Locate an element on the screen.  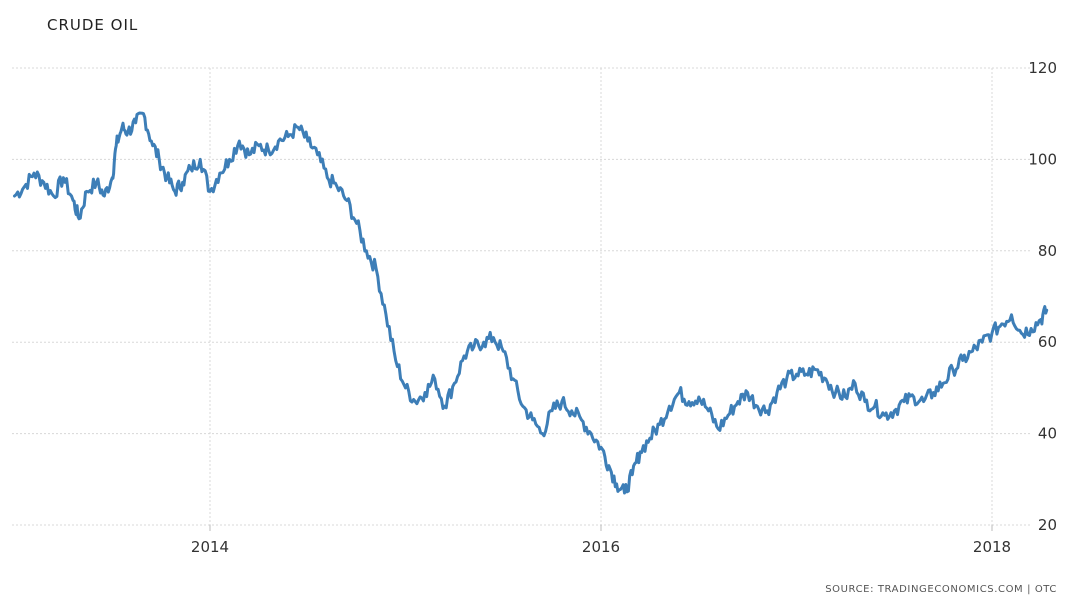
x-tick-label: 2016 is located at coordinates (601, 547).